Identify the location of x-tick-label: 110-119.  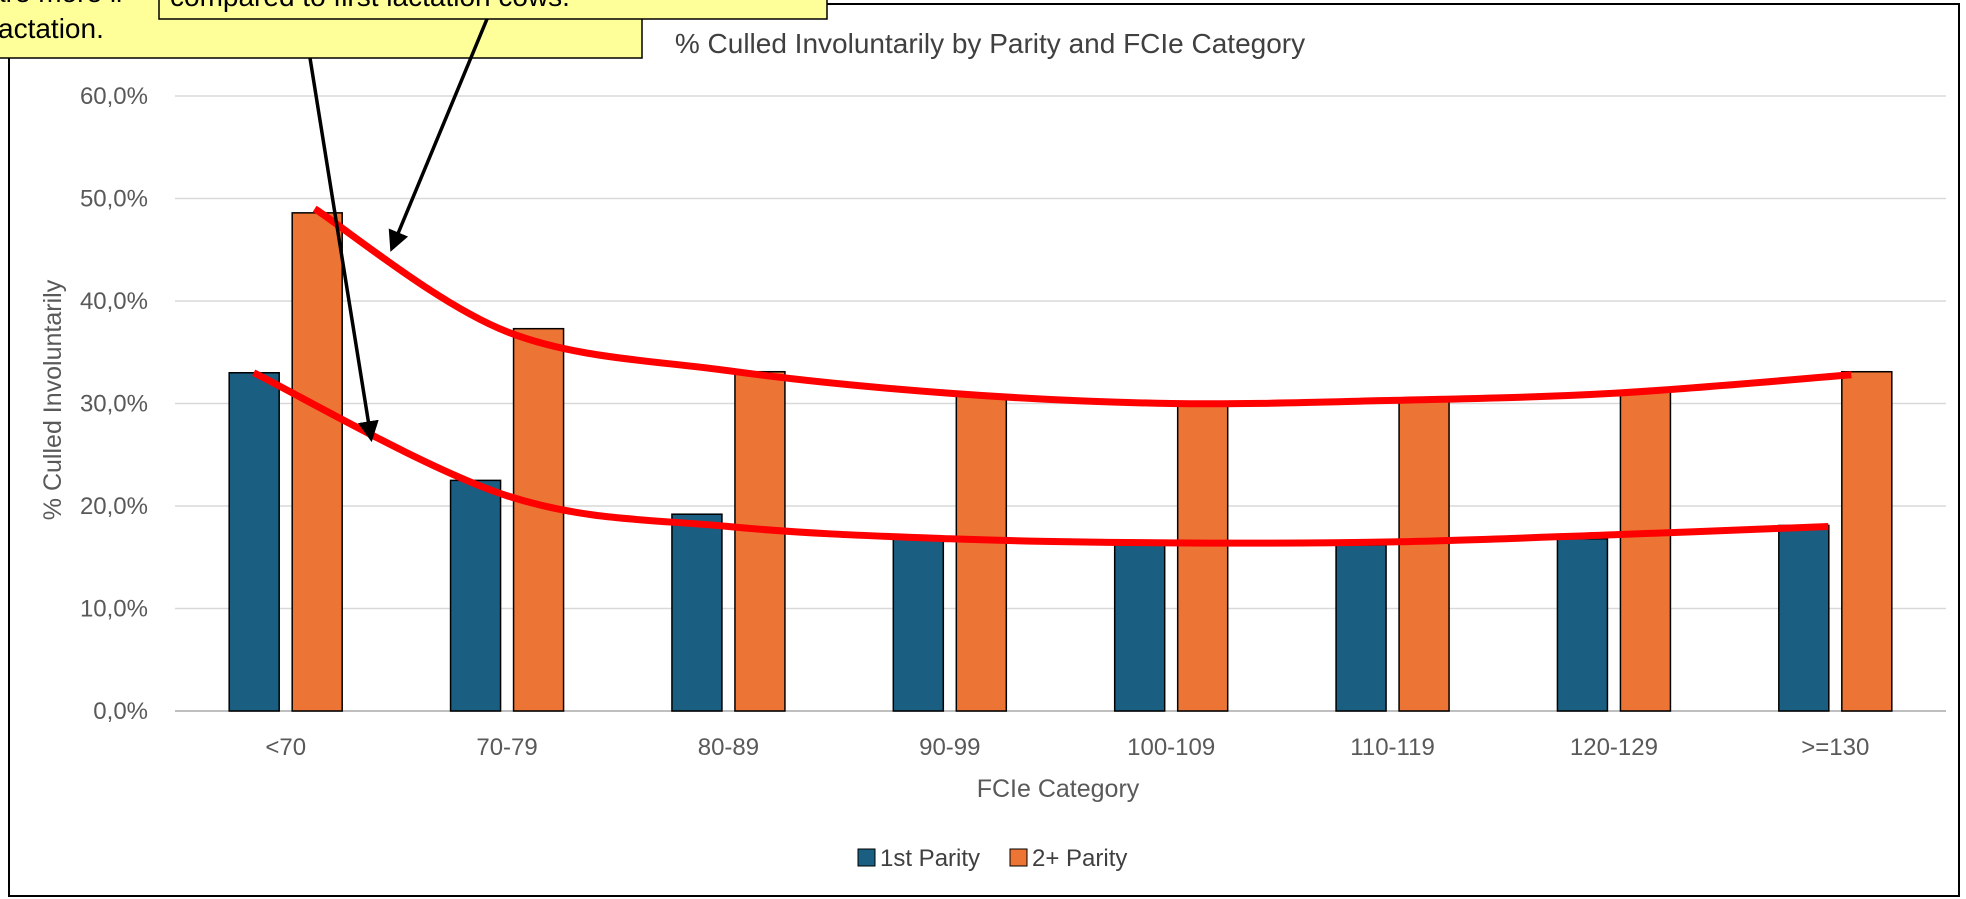
(1392, 747).